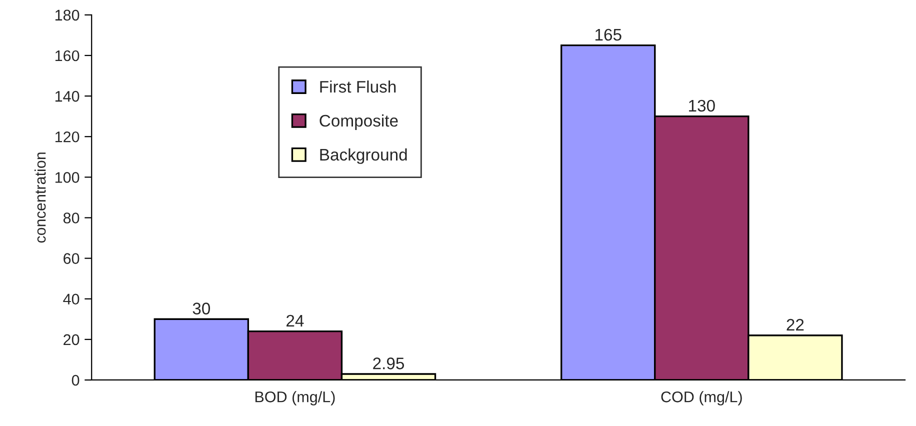  I want to click on y-tick-label: 180, so click(67, 15).